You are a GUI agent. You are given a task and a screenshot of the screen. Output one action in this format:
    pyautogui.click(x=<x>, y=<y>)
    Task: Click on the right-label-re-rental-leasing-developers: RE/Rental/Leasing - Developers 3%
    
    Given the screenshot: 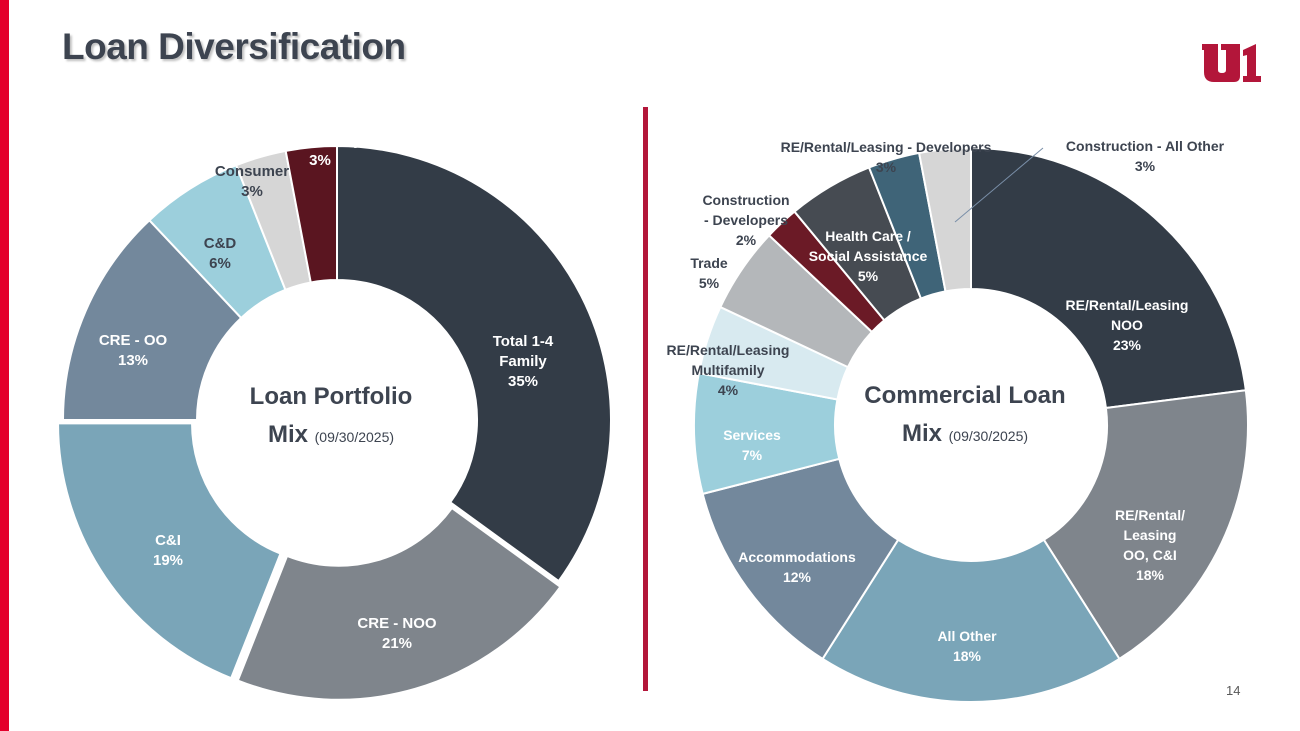 What is the action you would take?
    pyautogui.click(x=886, y=157)
    